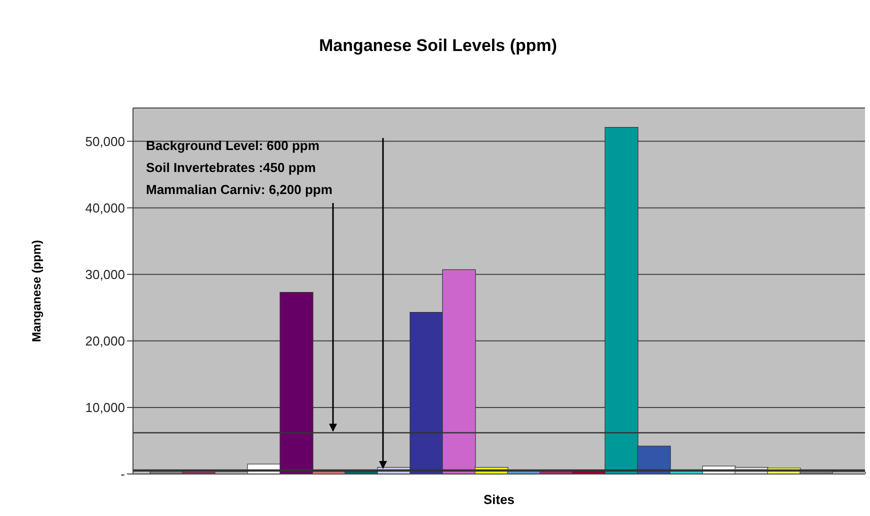  Describe the element at coordinates (105, 274) in the screenshot. I see `y-tick-label: 30,000` at that location.